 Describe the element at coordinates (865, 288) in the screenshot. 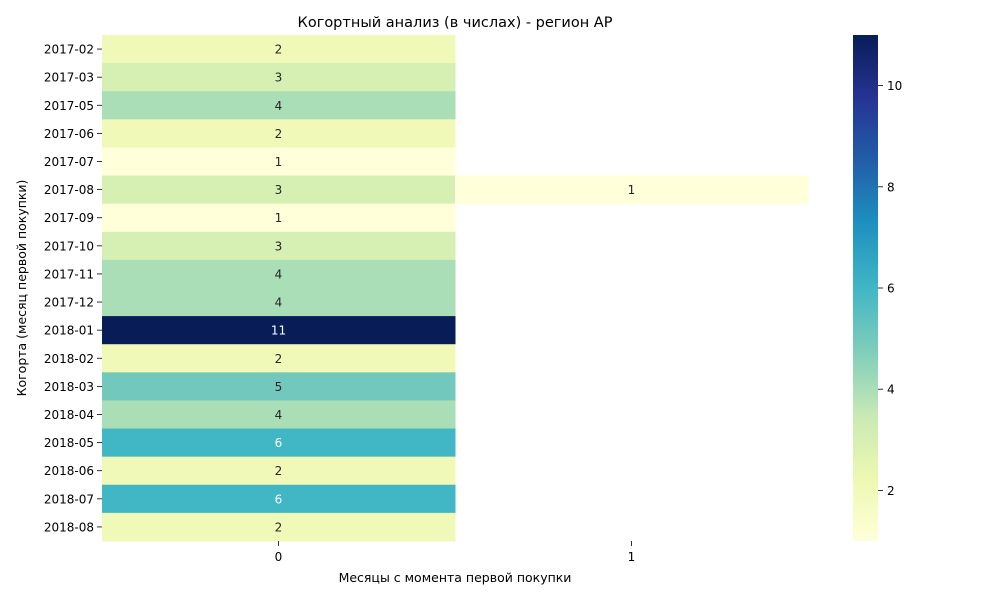

I see `colorbar` at that location.